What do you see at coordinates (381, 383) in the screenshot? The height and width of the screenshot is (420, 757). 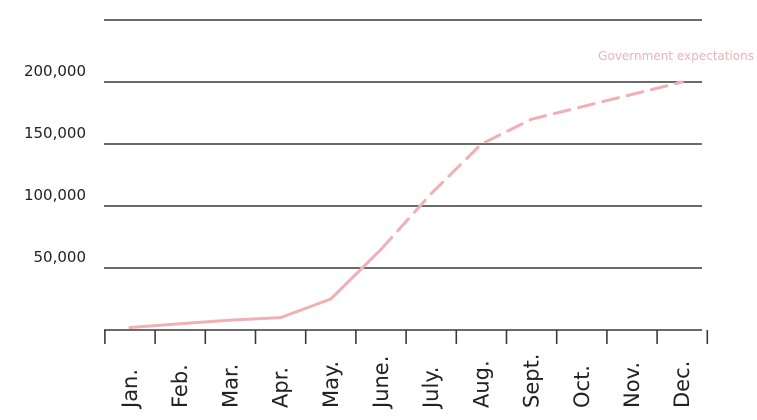 I see `x-tick-label: June.` at bounding box center [381, 383].